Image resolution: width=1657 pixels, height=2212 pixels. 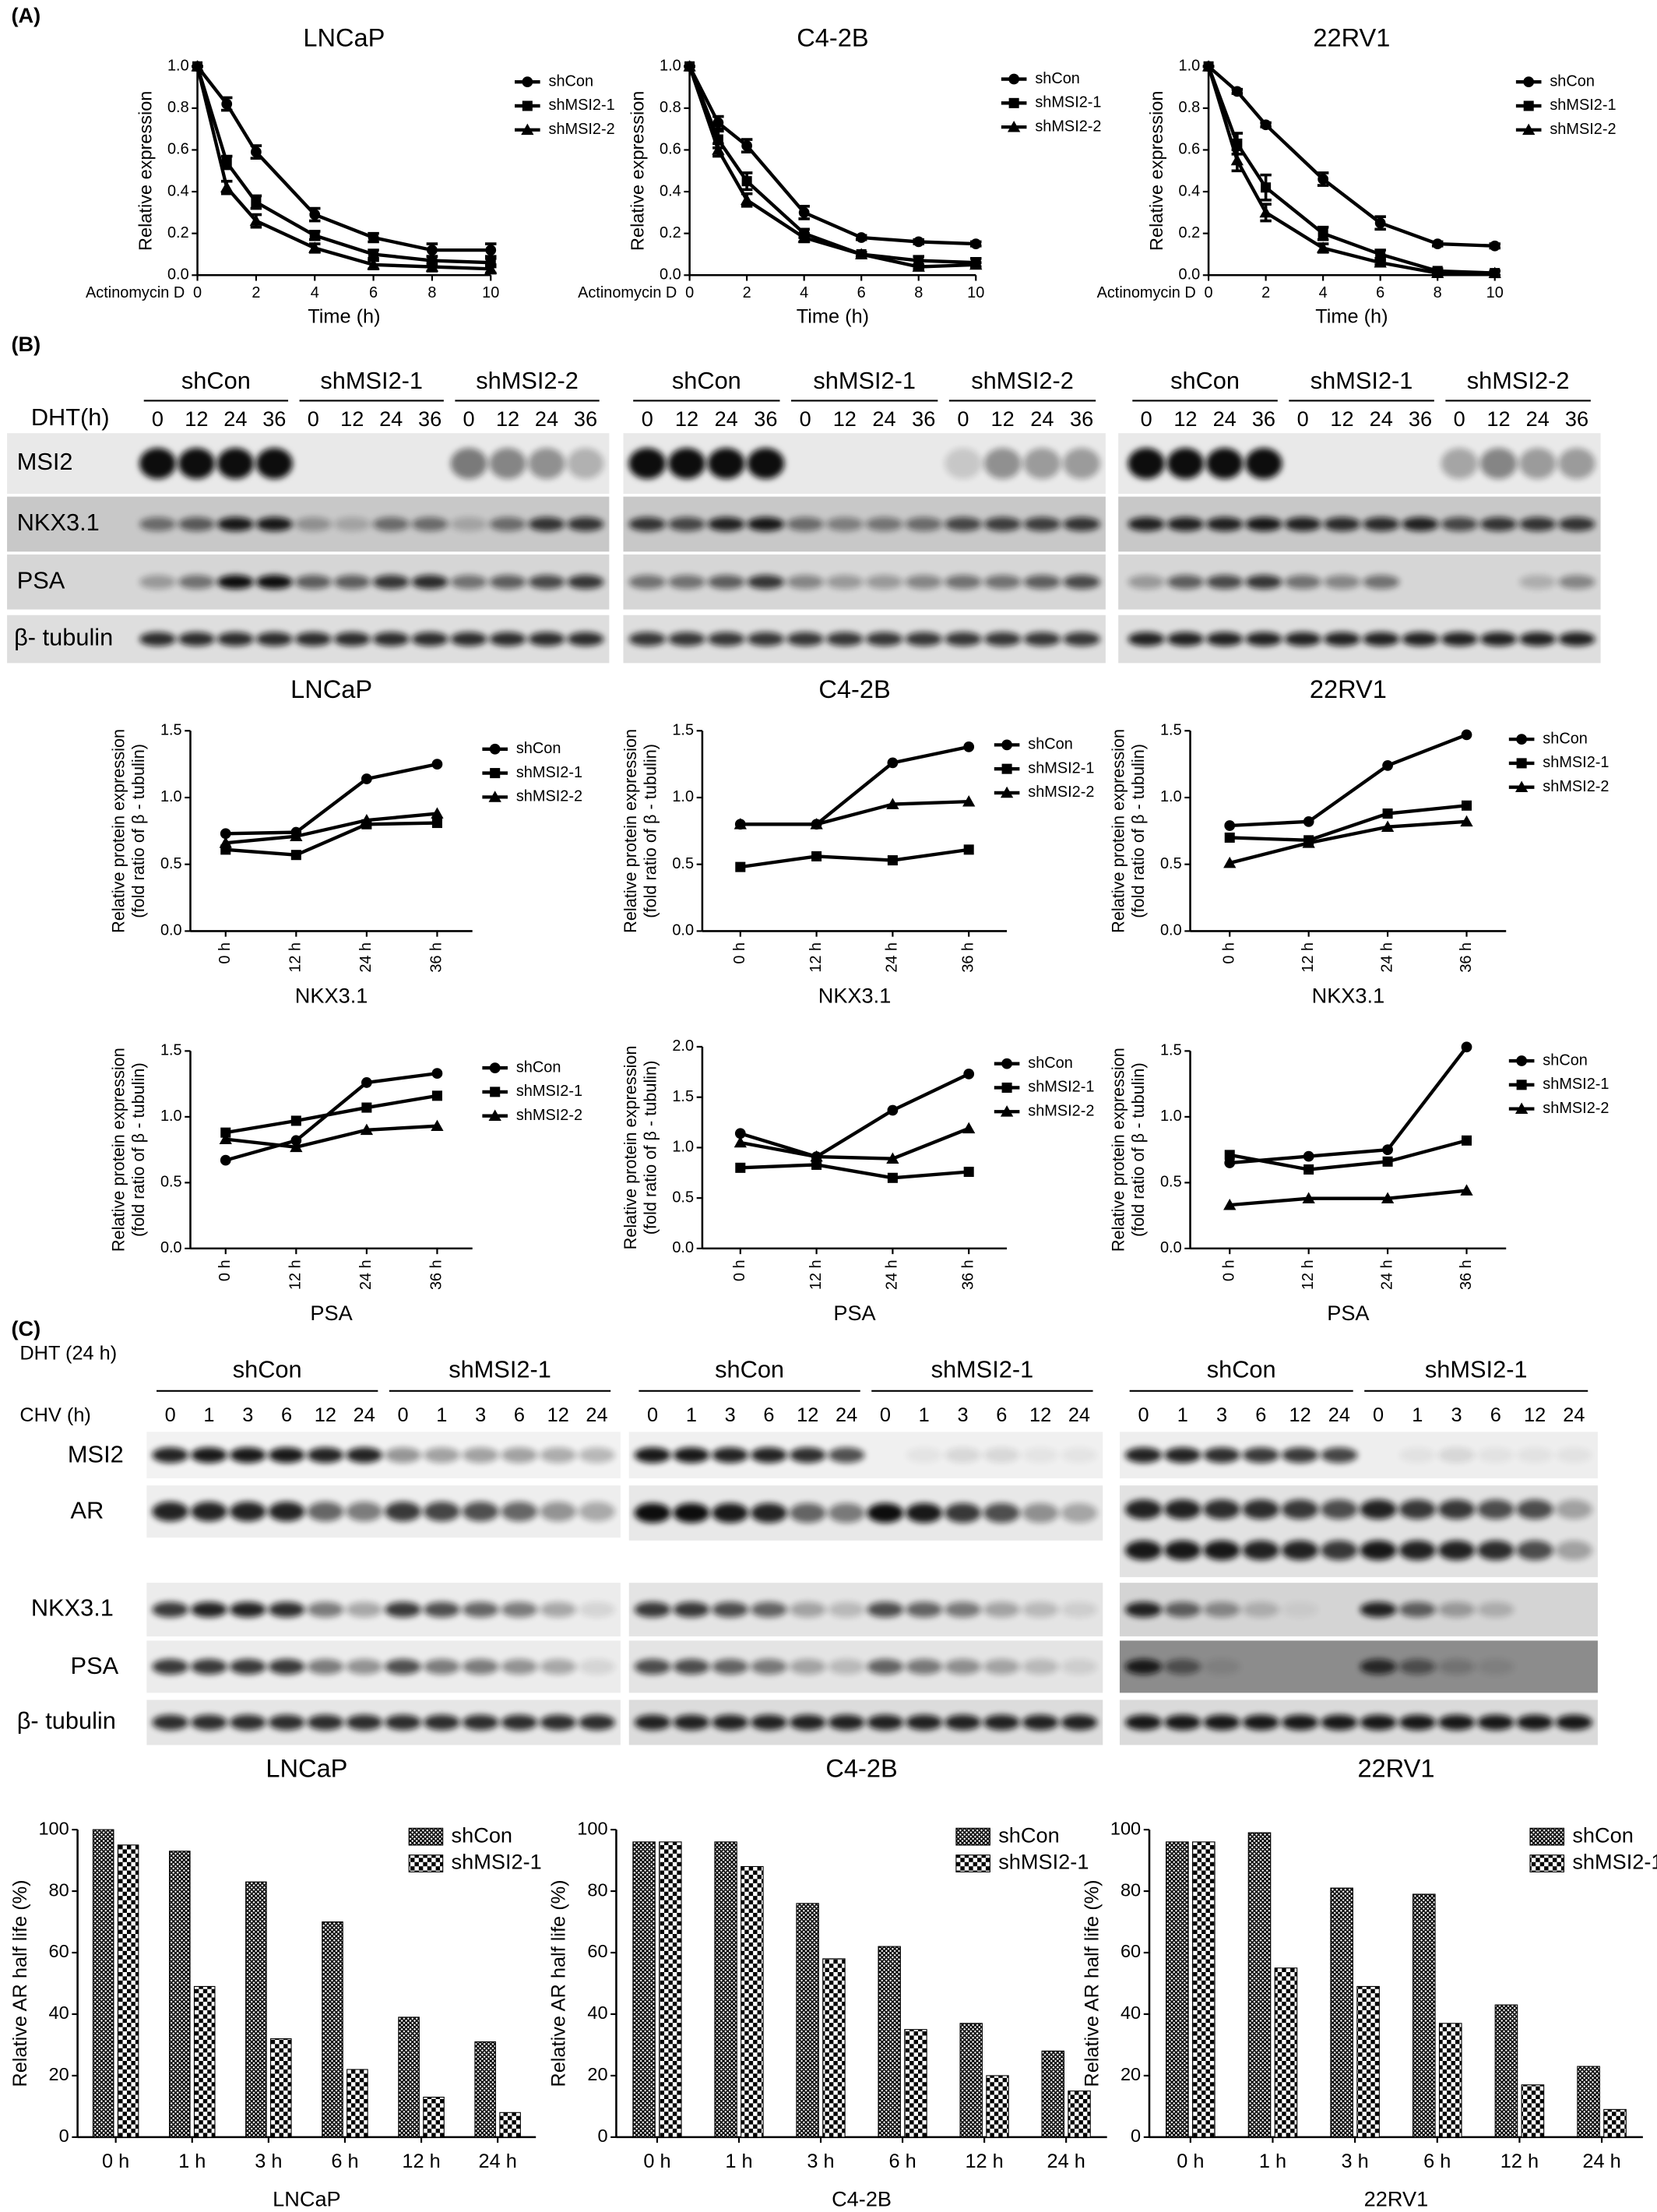 I want to click on x-axis-label: NKX3.1, so click(x=1348, y=996).